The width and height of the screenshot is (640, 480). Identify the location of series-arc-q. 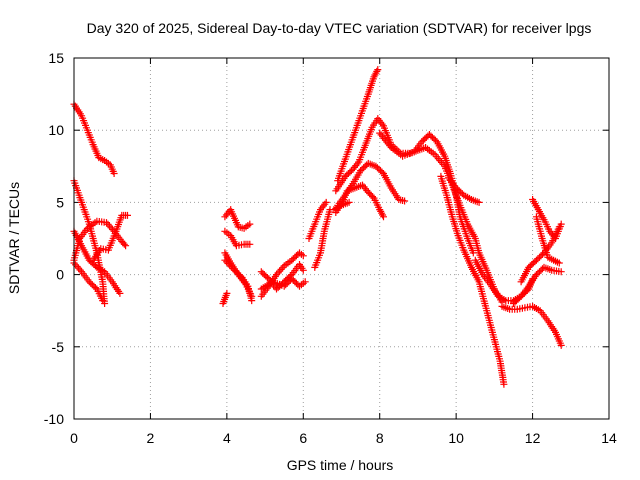
(358, 125).